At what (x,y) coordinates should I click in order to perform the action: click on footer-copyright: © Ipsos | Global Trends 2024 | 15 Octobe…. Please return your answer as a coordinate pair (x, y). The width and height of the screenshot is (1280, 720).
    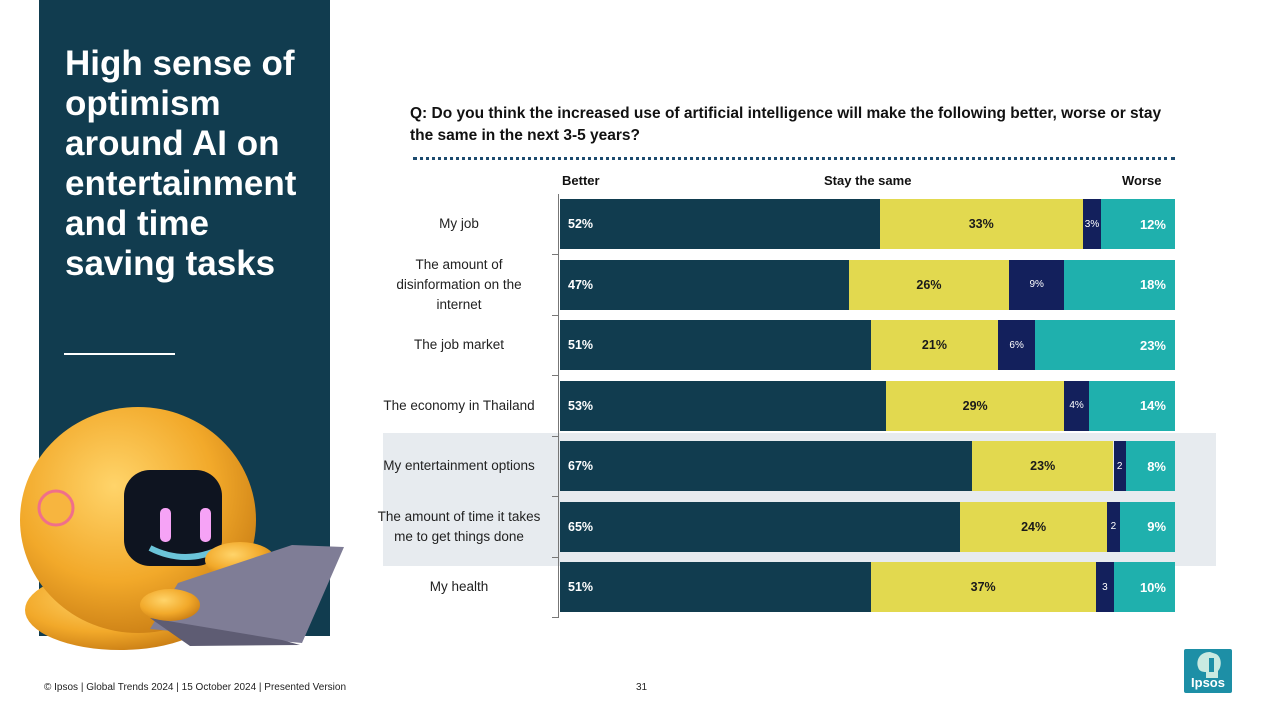
    Looking at the image, I should click on (195, 687).